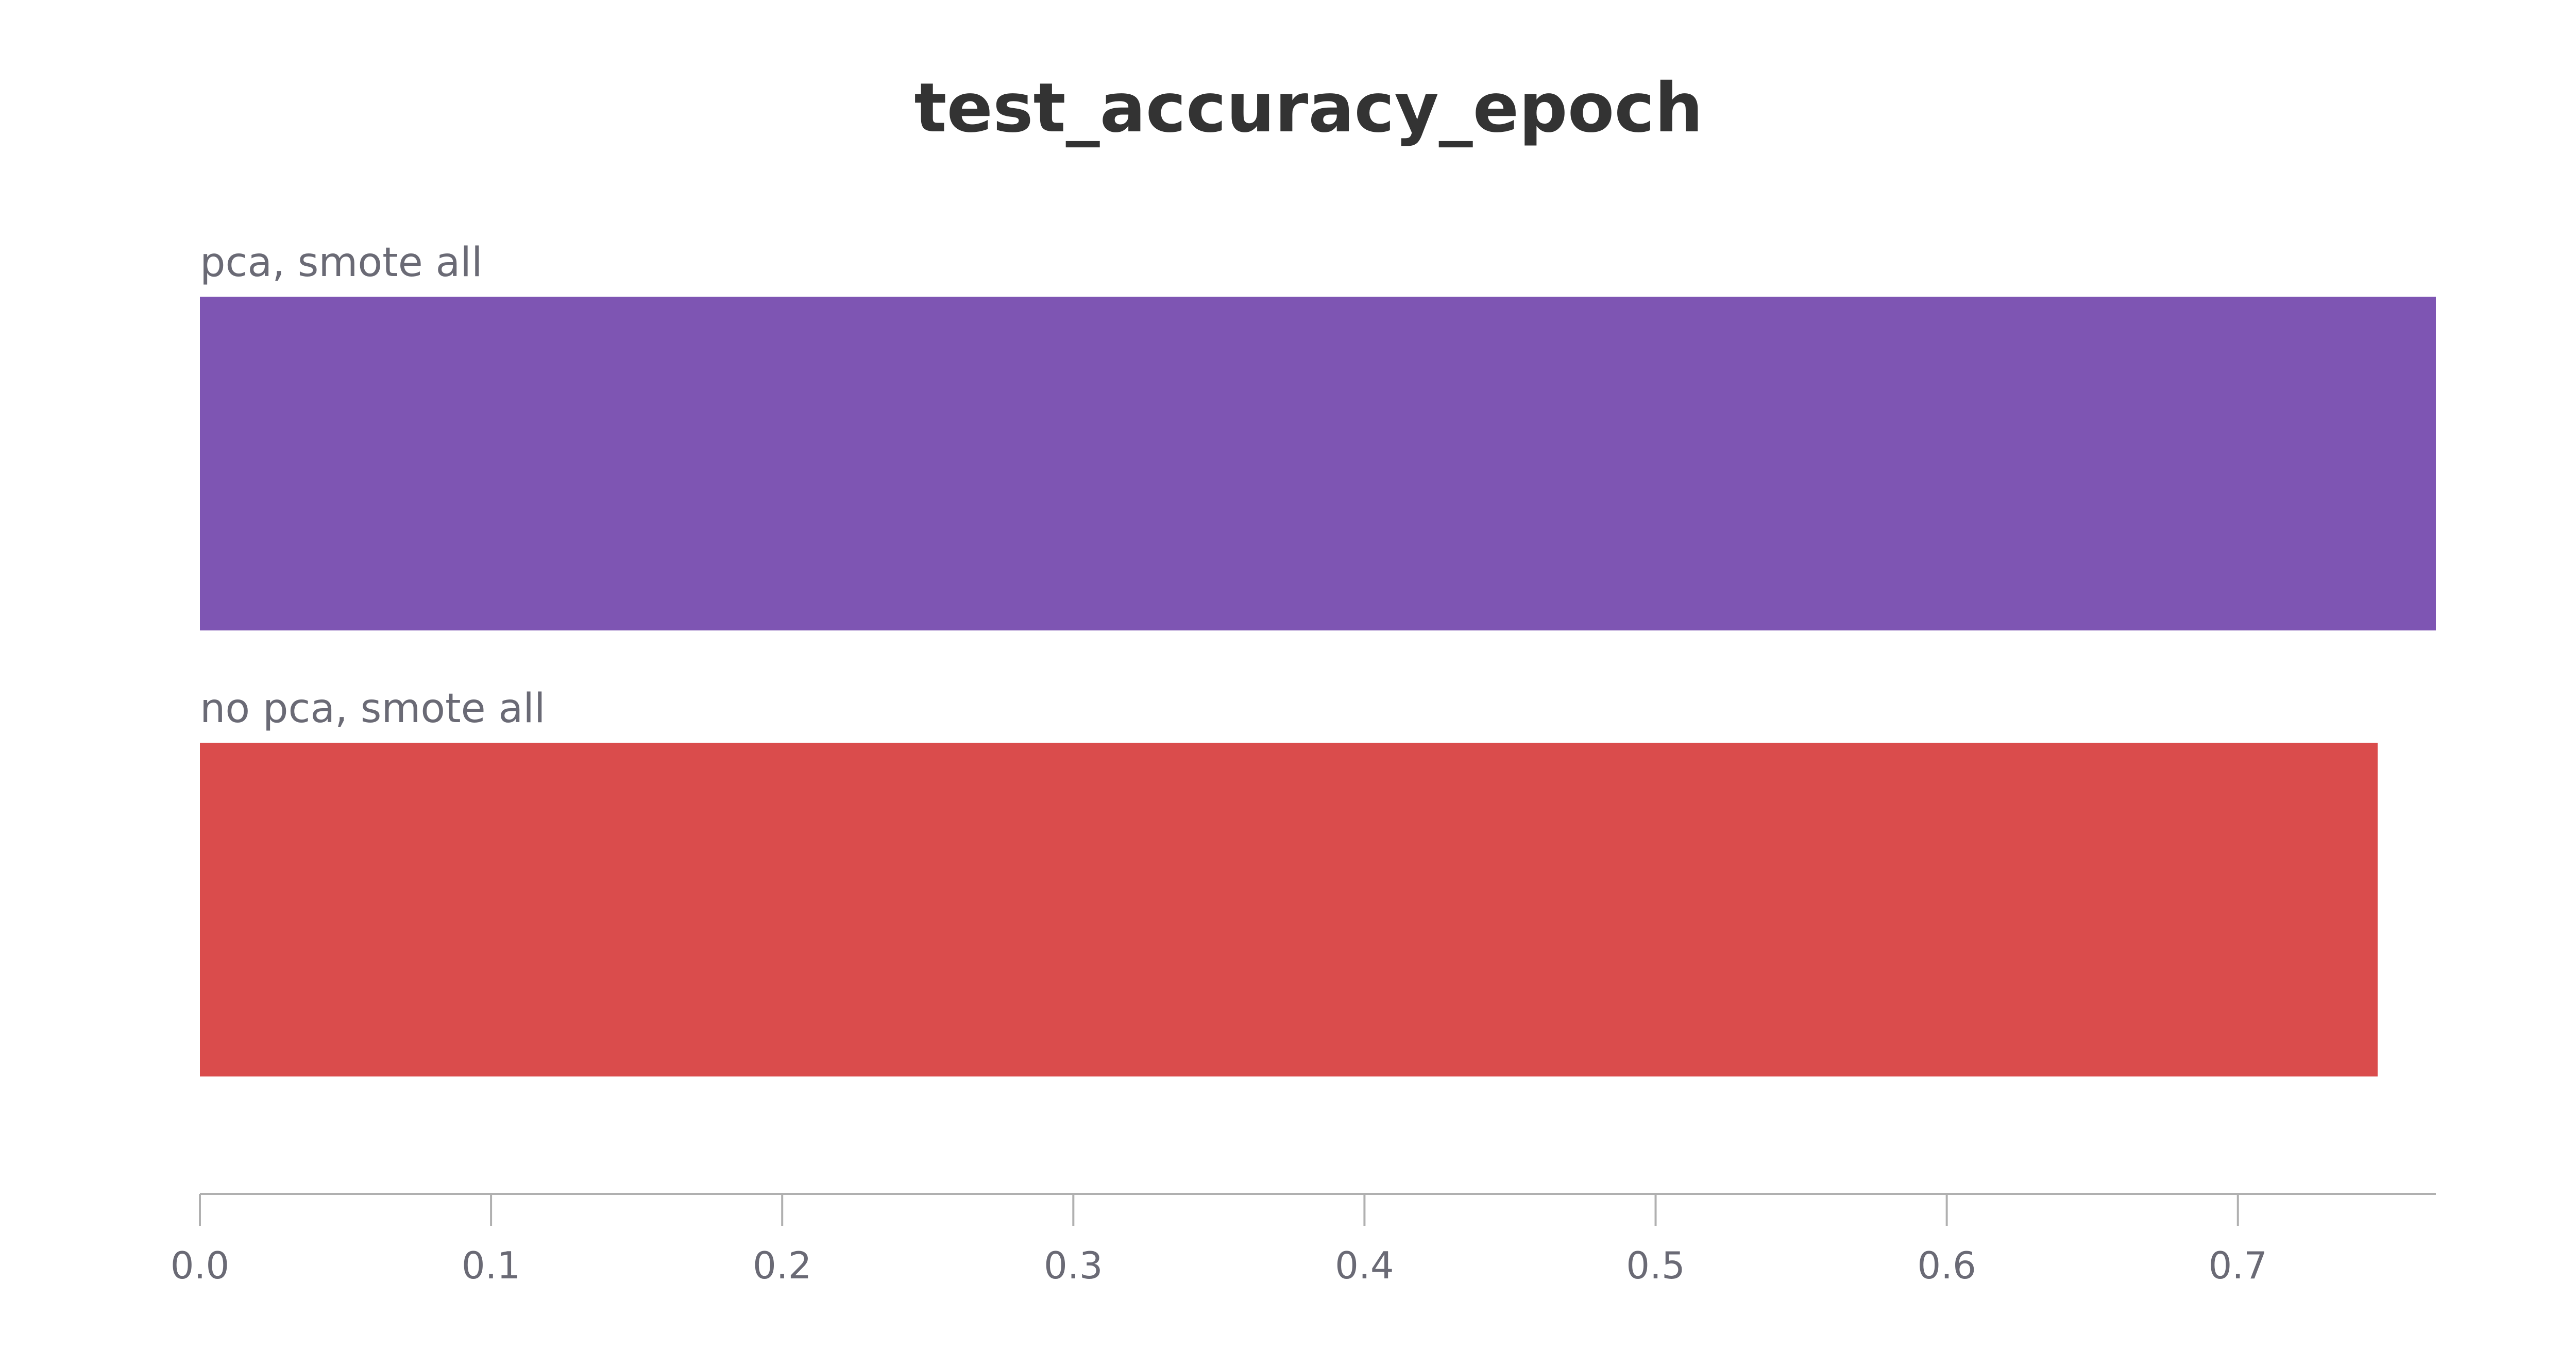 This screenshot has height=1368, width=2576. What do you see at coordinates (1303, 1240) in the screenshot?
I see `x-axis: 0.0 0.1 0.2 0.3 0.4 0.5 0.6 0.7` at bounding box center [1303, 1240].